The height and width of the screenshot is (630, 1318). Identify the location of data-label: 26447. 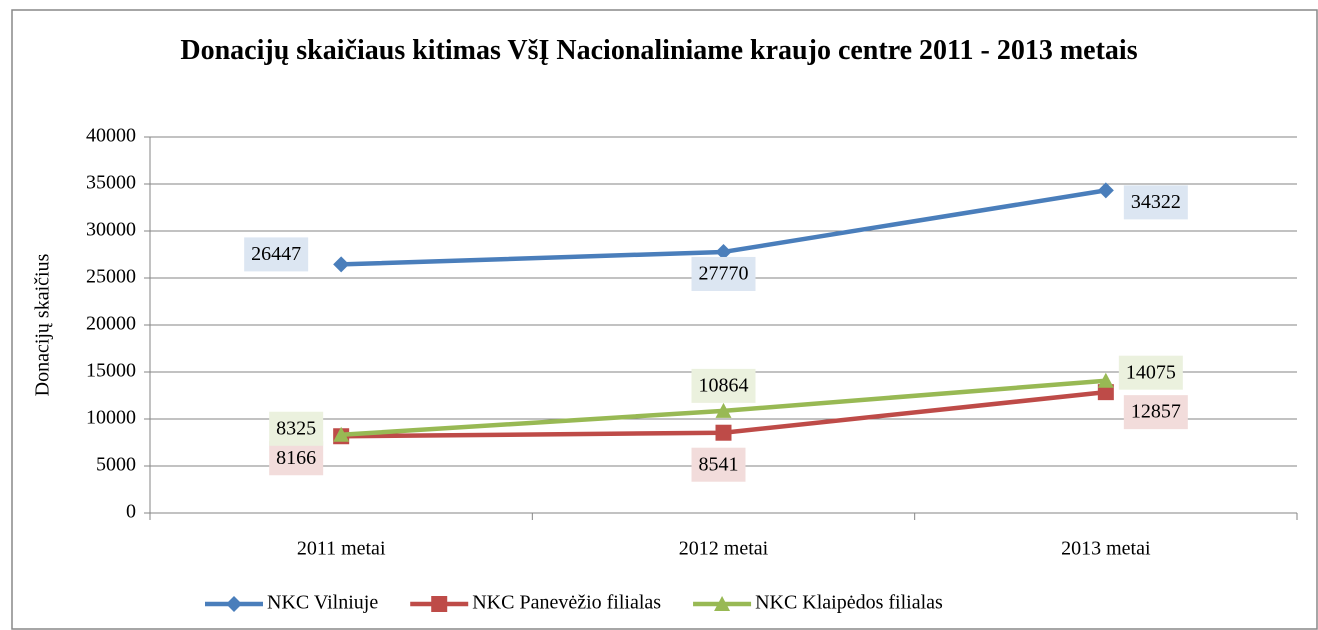
(276, 254).